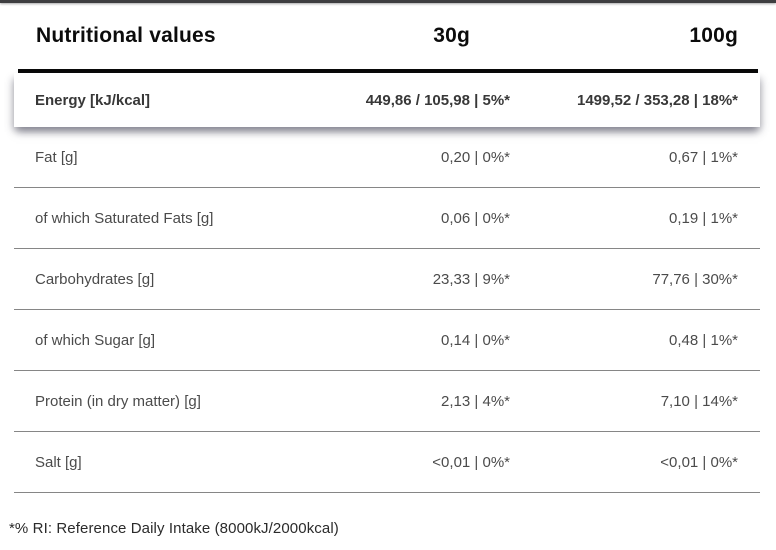 The width and height of the screenshot is (776, 550). Describe the element at coordinates (118, 401) in the screenshot. I see `nutrient-label: Protein (in dry matter) [g]` at that location.